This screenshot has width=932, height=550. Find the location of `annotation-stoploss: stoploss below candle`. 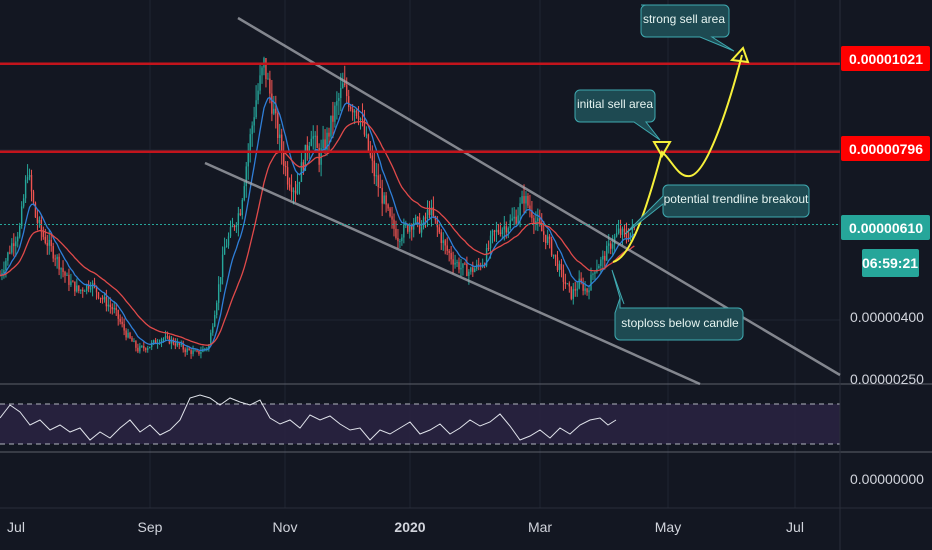

annotation-stoploss: stoploss below candle is located at coordinates (677, 305).